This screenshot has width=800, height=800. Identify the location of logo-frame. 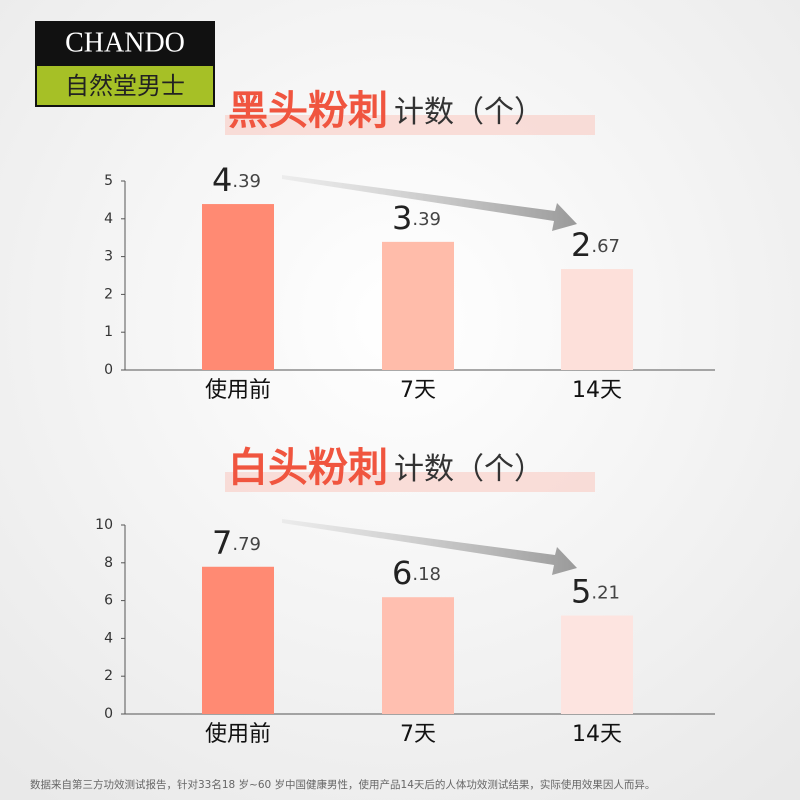
(125, 64).